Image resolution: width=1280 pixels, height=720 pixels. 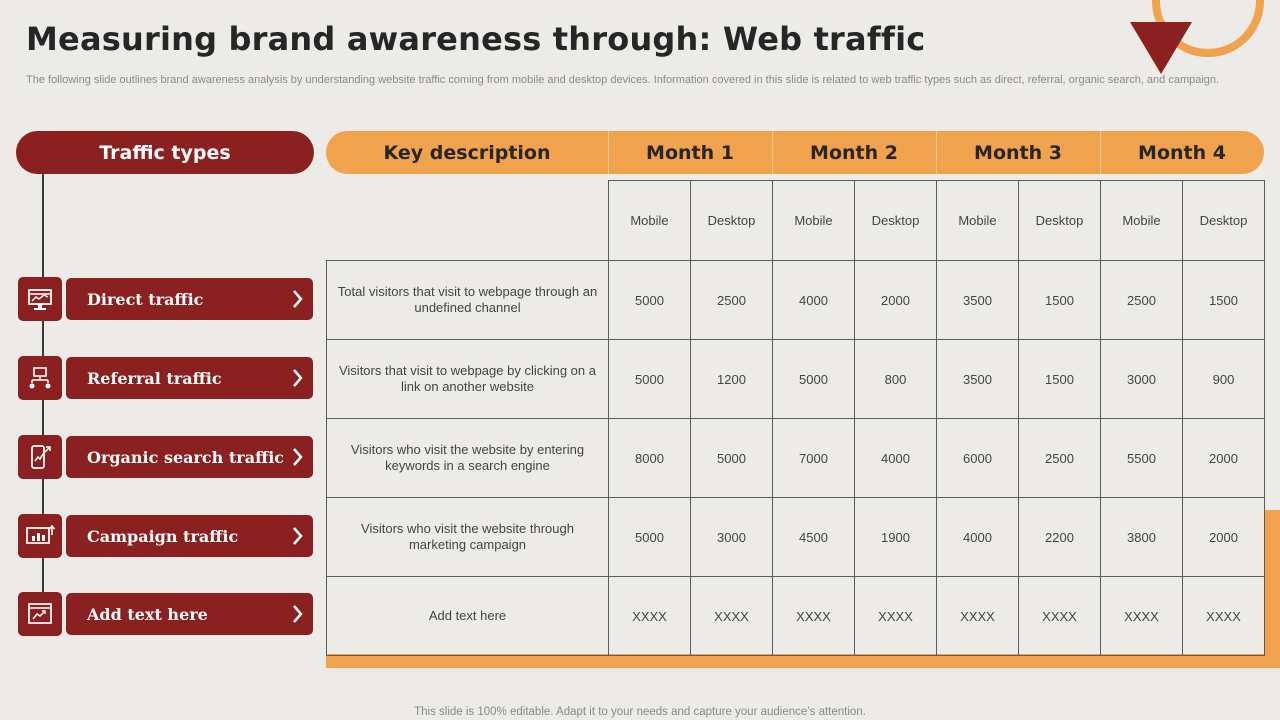 I want to click on table-cell: 1200, so click(x=731, y=379).